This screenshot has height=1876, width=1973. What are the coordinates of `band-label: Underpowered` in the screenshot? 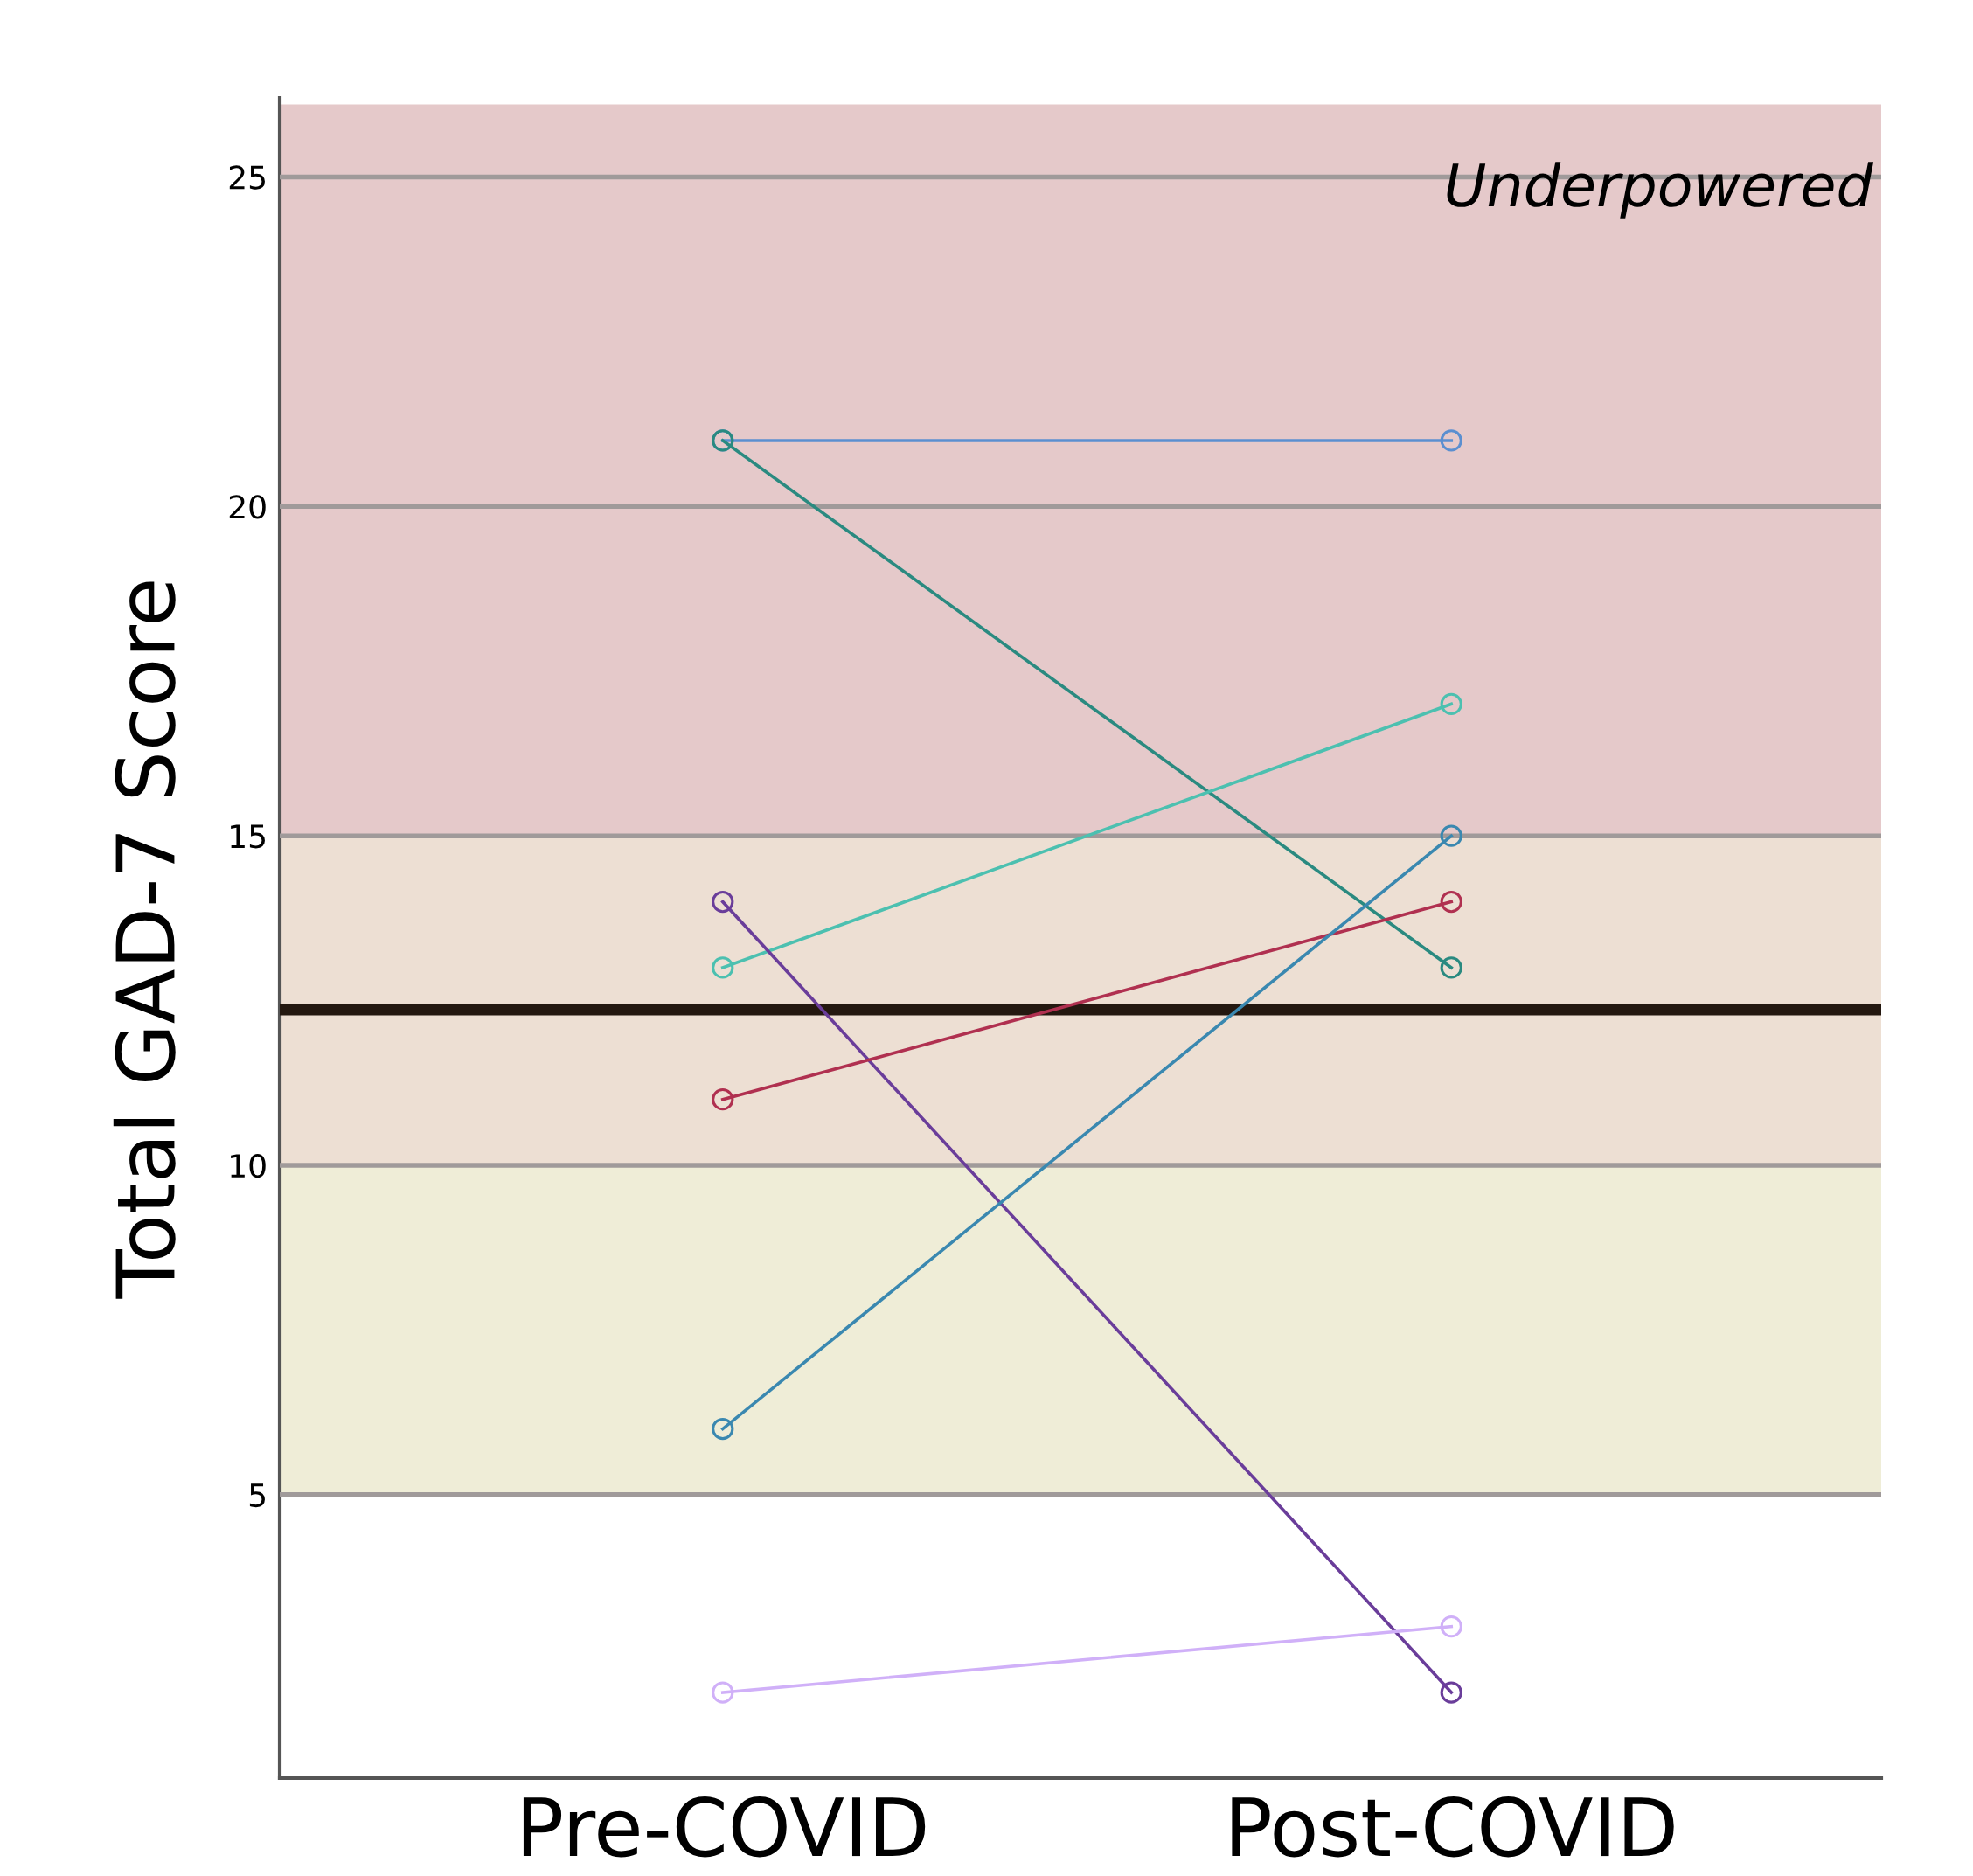 It's located at (1661, 190).